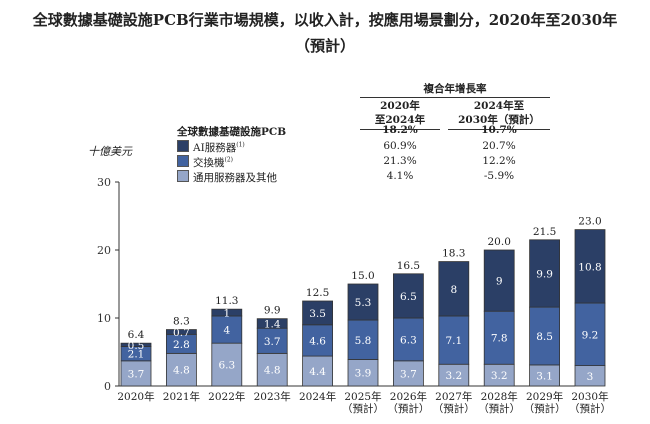 Image resolution: width=650 pixels, height=424 pixels. What do you see at coordinates (544, 376) in the screenshot?
I see `data-label: 3.1` at bounding box center [544, 376].